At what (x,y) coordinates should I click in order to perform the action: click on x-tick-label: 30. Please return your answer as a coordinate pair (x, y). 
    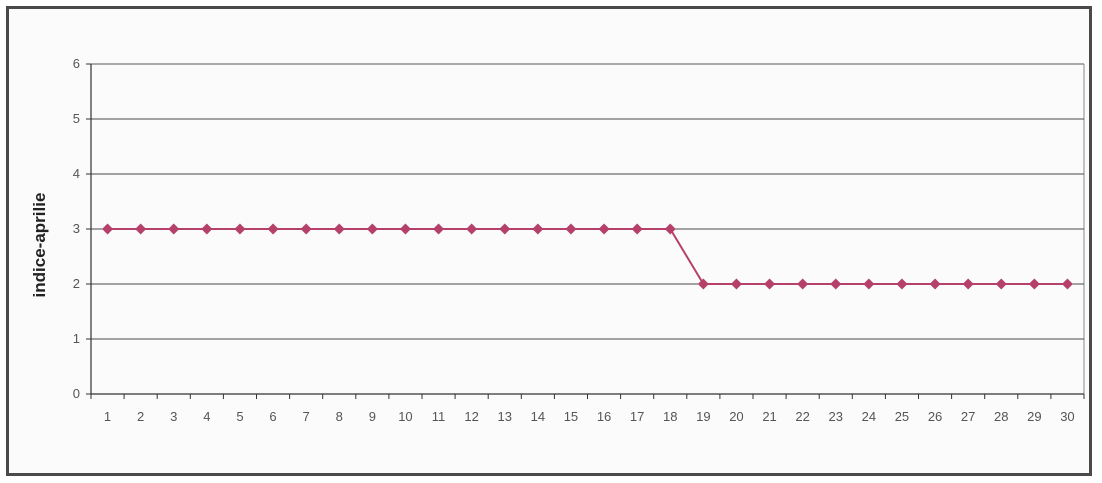
    Looking at the image, I should click on (1067, 416).